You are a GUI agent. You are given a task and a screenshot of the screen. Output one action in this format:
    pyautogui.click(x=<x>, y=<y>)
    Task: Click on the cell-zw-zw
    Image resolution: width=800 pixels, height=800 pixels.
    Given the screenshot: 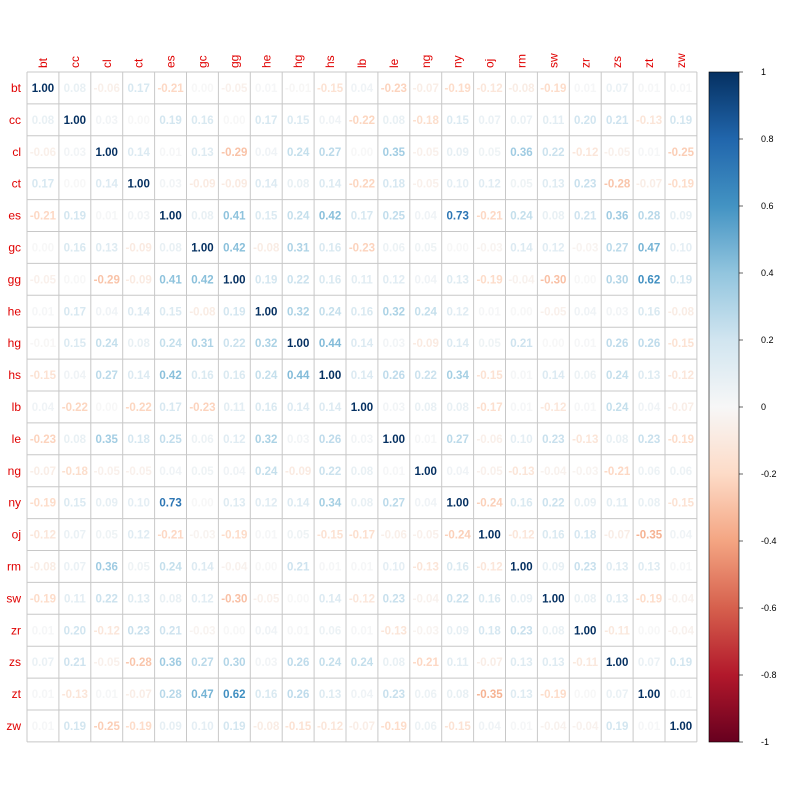 What is the action you would take?
    pyautogui.click(x=681, y=726)
    